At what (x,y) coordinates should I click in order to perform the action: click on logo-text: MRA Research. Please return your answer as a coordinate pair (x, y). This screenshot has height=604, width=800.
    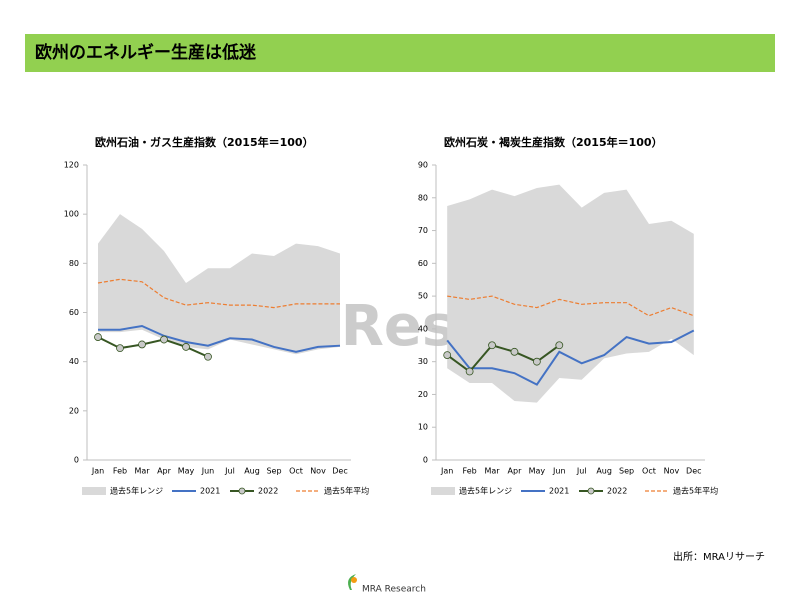
    Looking at the image, I should click on (394, 590).